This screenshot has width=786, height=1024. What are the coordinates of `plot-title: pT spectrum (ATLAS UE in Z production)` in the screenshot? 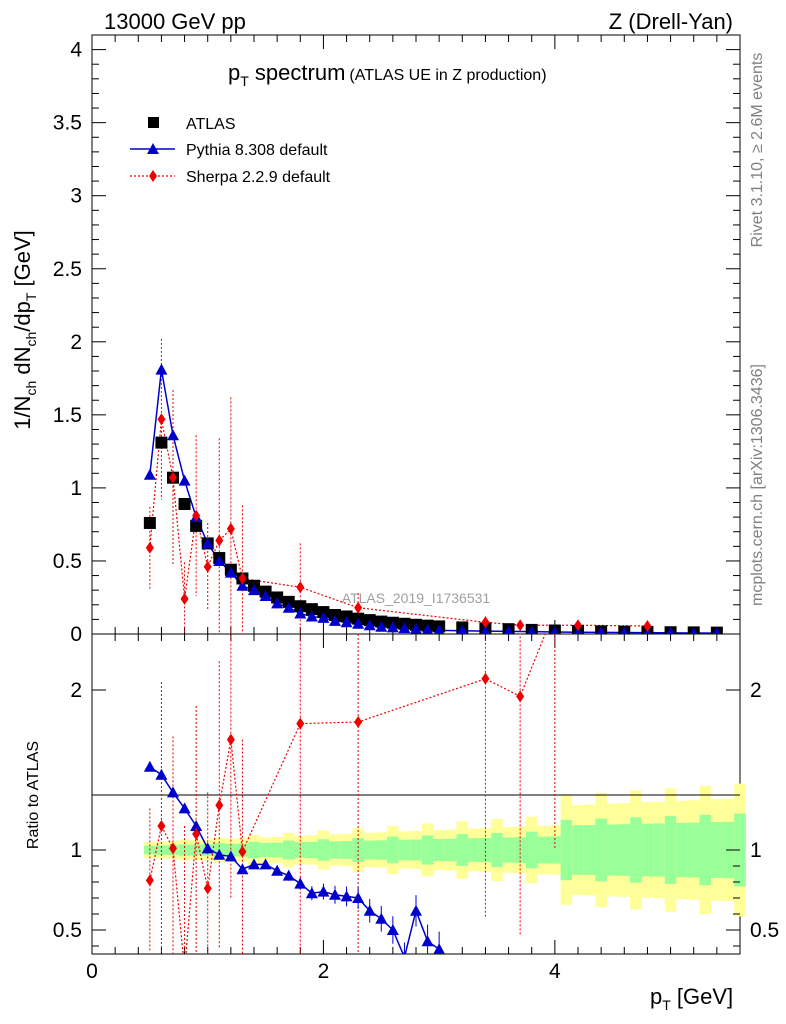 It's located at (387, 74).